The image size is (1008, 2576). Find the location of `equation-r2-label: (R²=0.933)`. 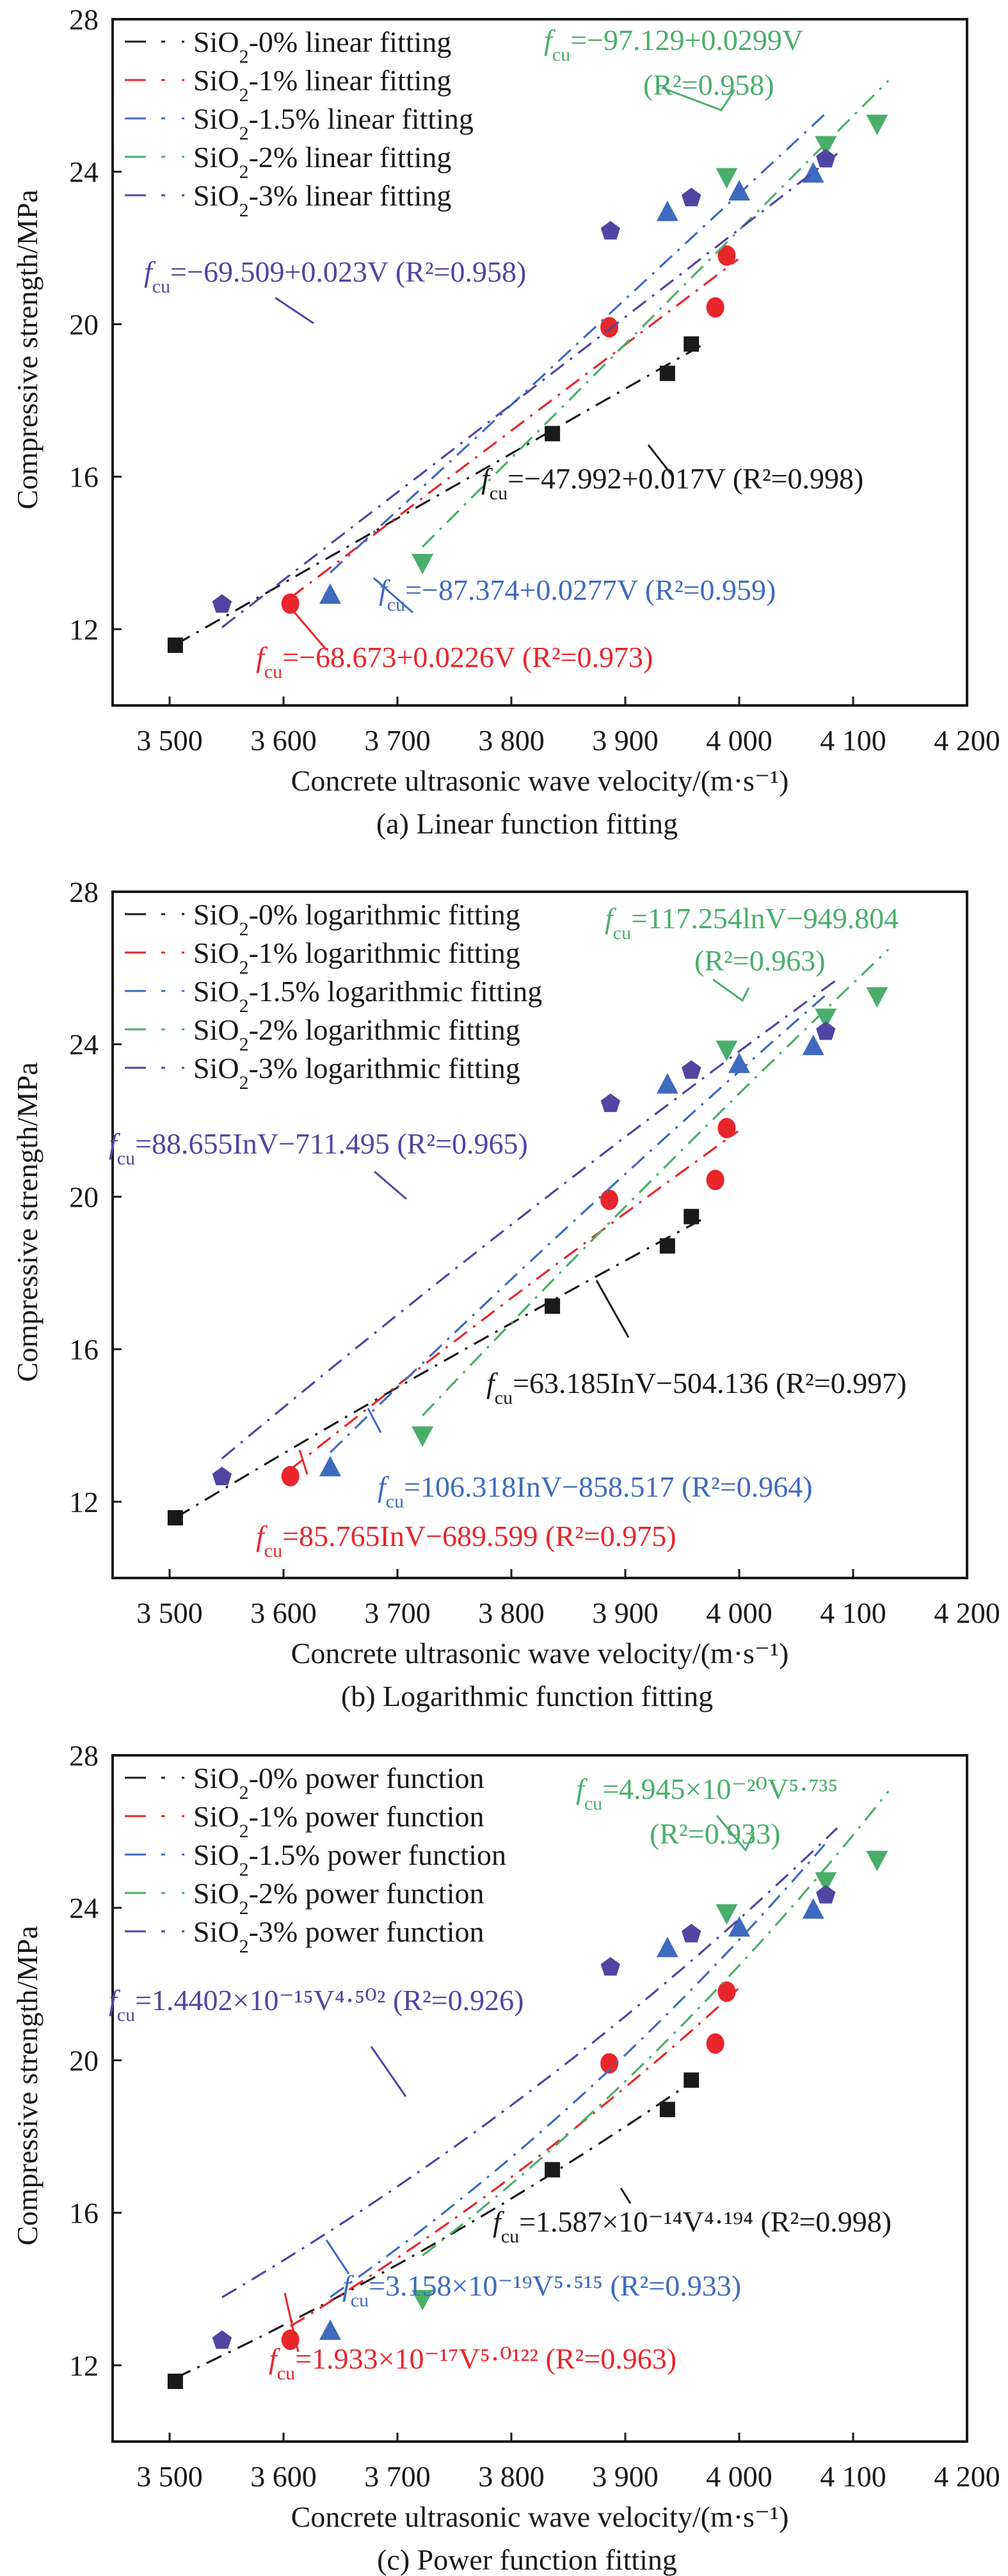

equation-r2-label: (R²=0.933) is located at coordinates (715, 1833).